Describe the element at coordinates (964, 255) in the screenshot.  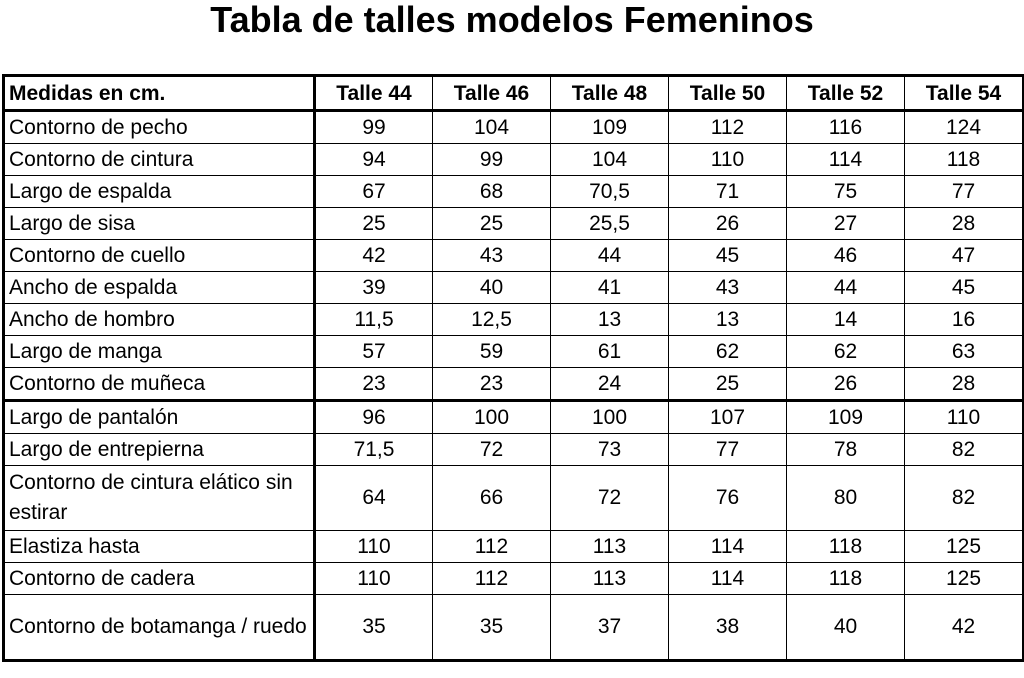
I see `table-cell: 47` at that location.